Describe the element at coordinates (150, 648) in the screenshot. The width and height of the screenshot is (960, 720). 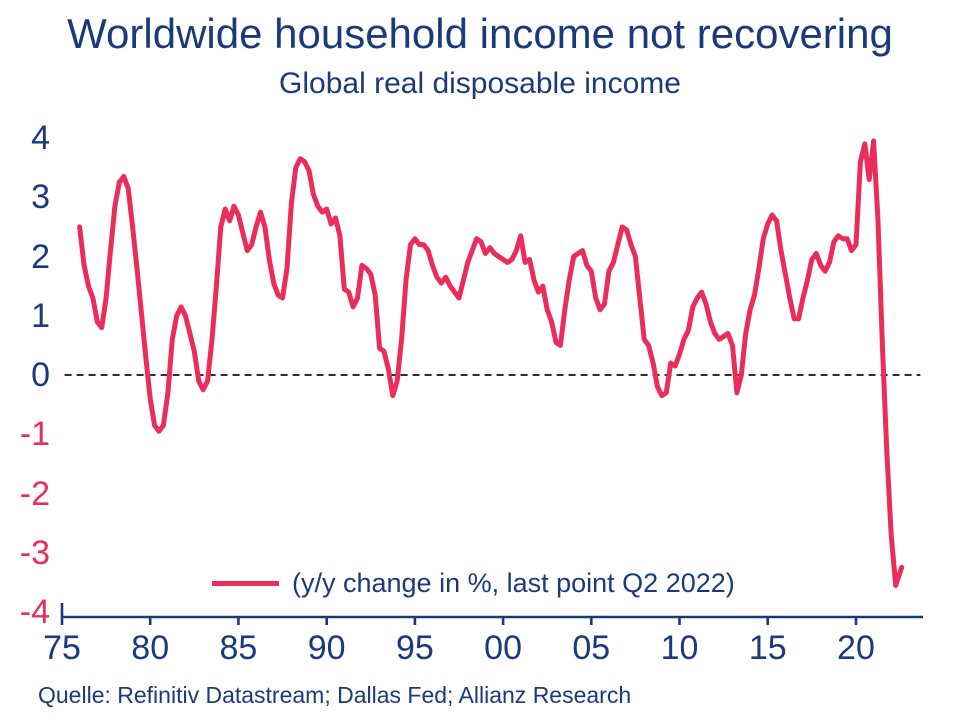
I see `x-axis-label: 80` at that location.